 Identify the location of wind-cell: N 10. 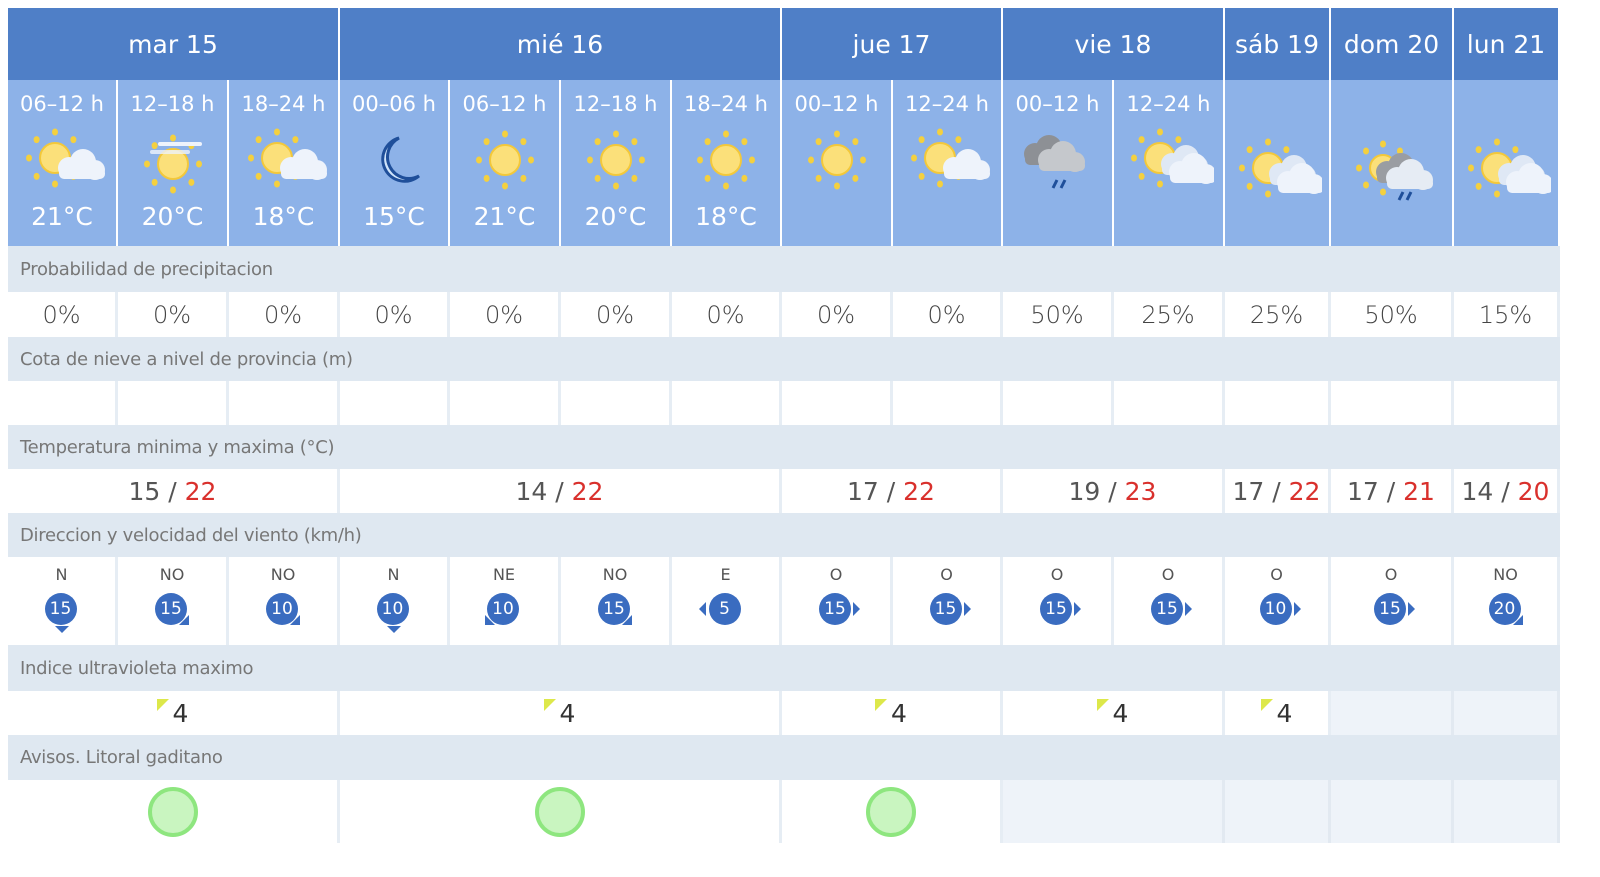
(395, 601).